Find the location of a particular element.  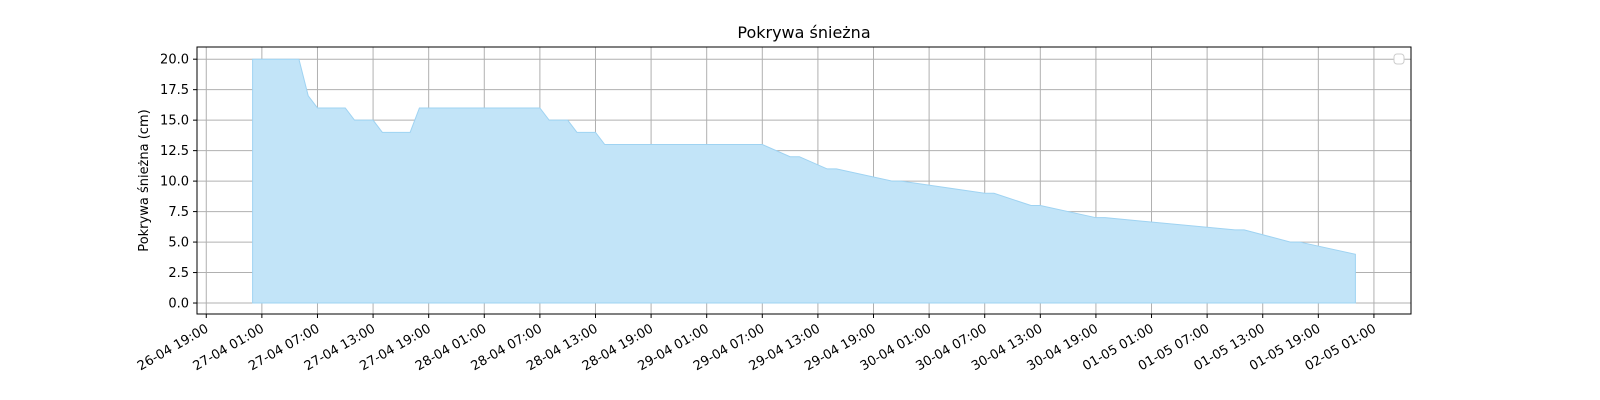

y-tick-label: 0.0 is located at coordinates (178, 304).